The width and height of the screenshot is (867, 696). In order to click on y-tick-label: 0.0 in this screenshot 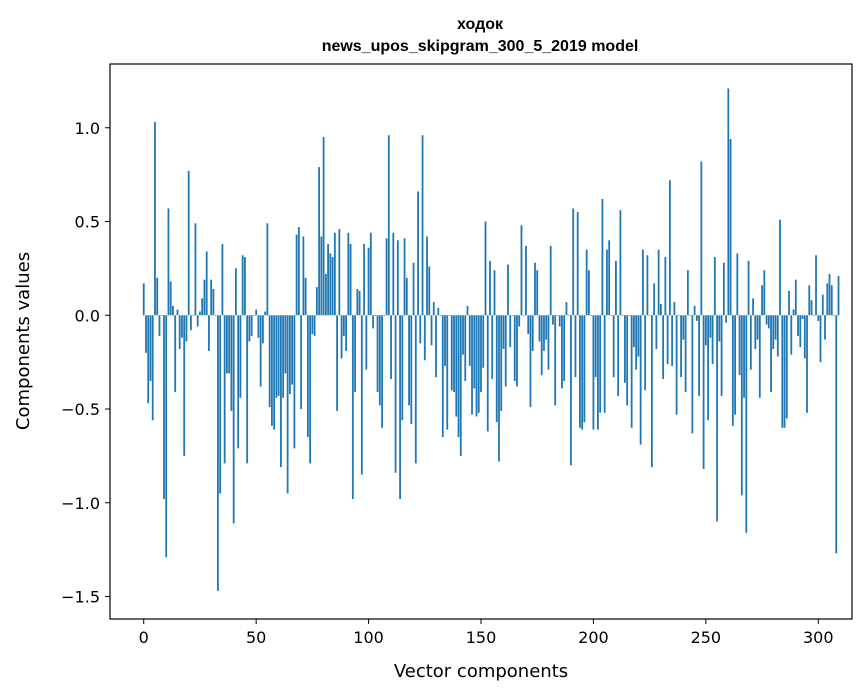, I will do `click(87, 315)`.